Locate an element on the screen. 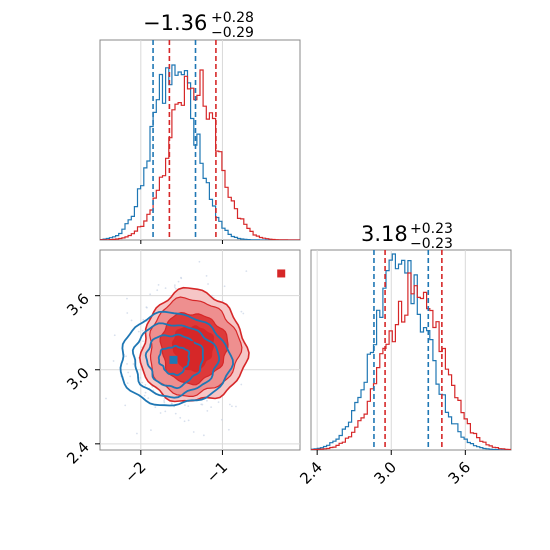 This screenshot has height=550, width=550. marker-series-a is located at coordinates (173, 359).